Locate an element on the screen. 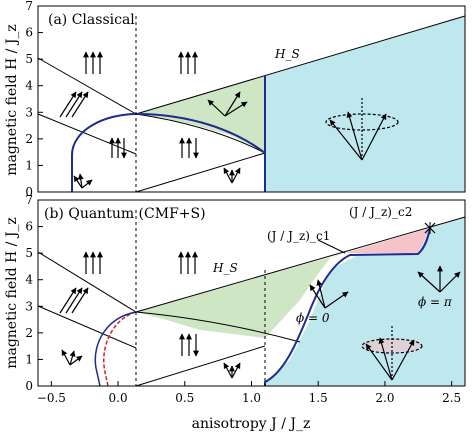 This screenshot has height=434, width=474. panel-b-x-tick-label: −0.5 is located at coordinates (51, 398).